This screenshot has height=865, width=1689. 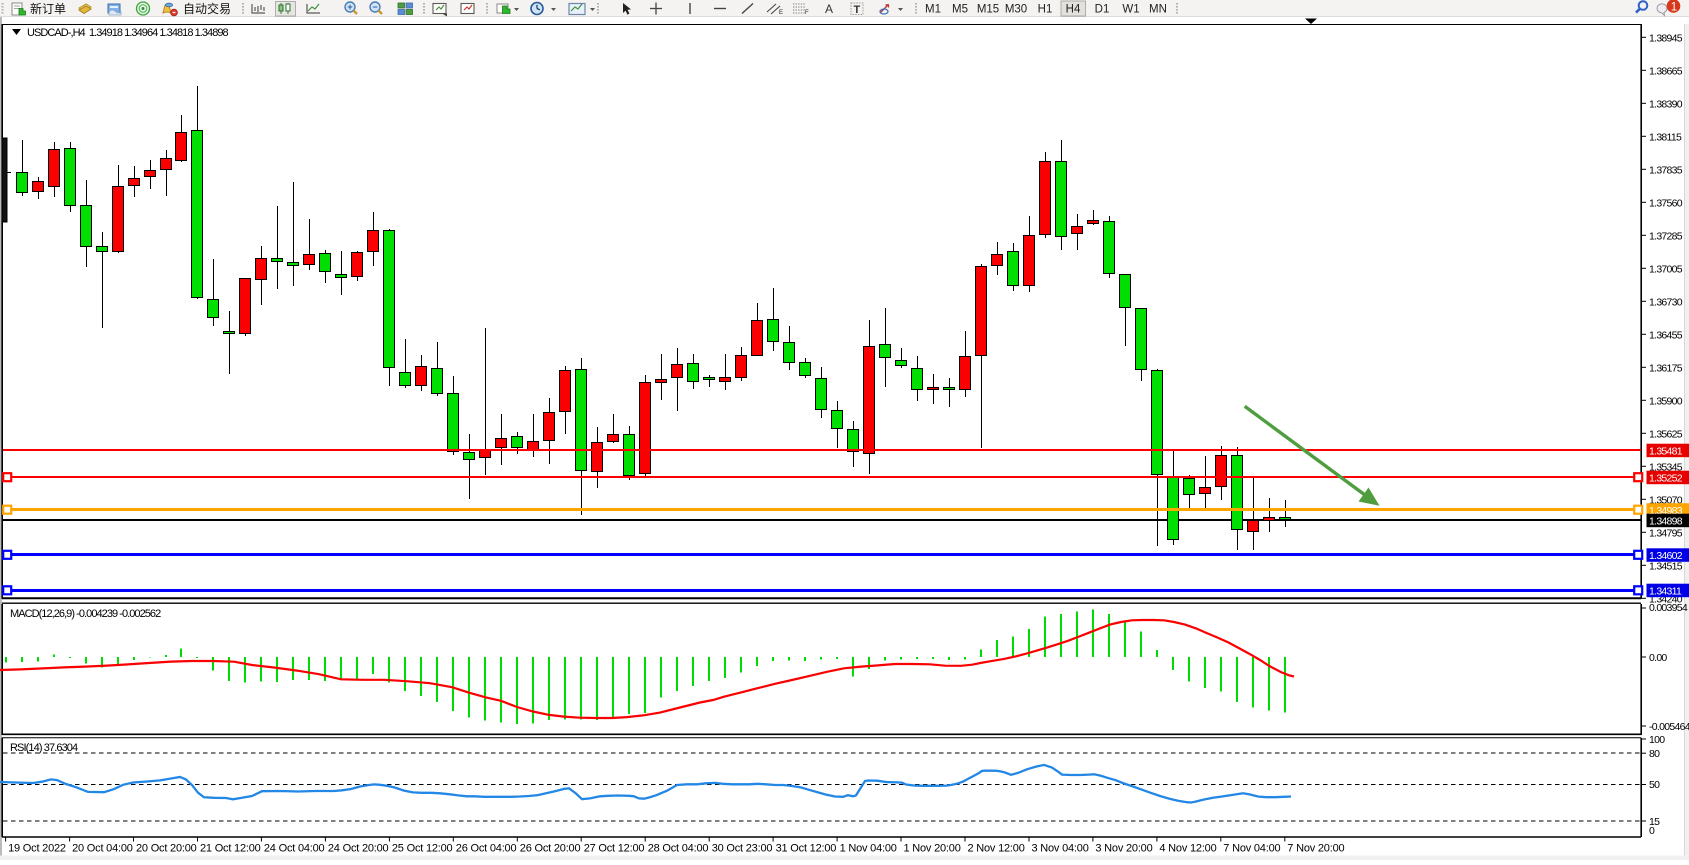 I want to click on svg-text: 31 Oct 12:00, so click(x=806, y=849).